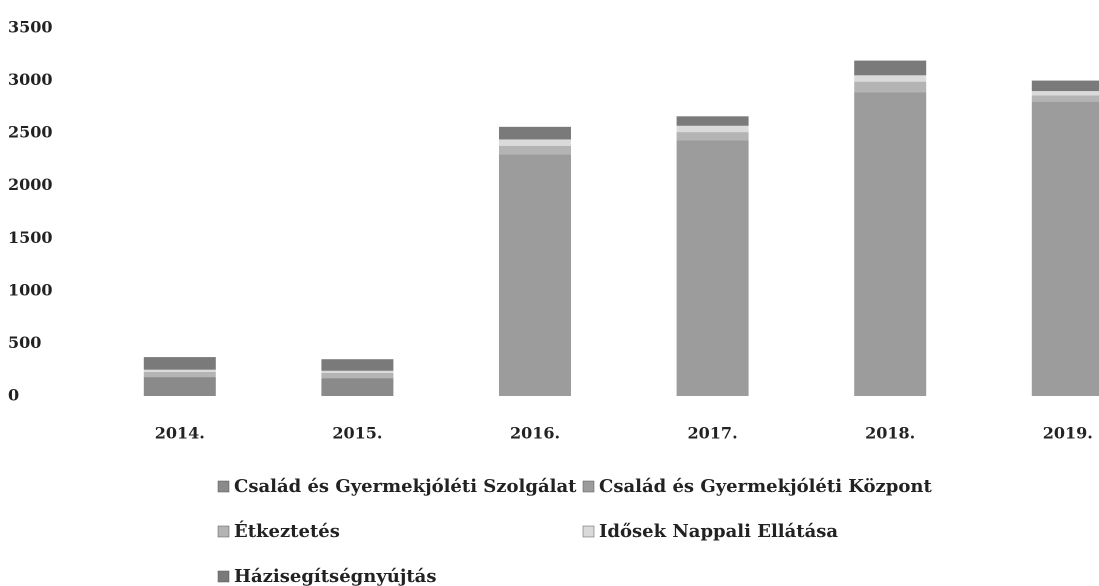 The image size is (1099, 586). What do you see at coordinates (180, 433) in the screenshot?
I see `x-tick-label: 2014.` at bounding box center [180, 433].